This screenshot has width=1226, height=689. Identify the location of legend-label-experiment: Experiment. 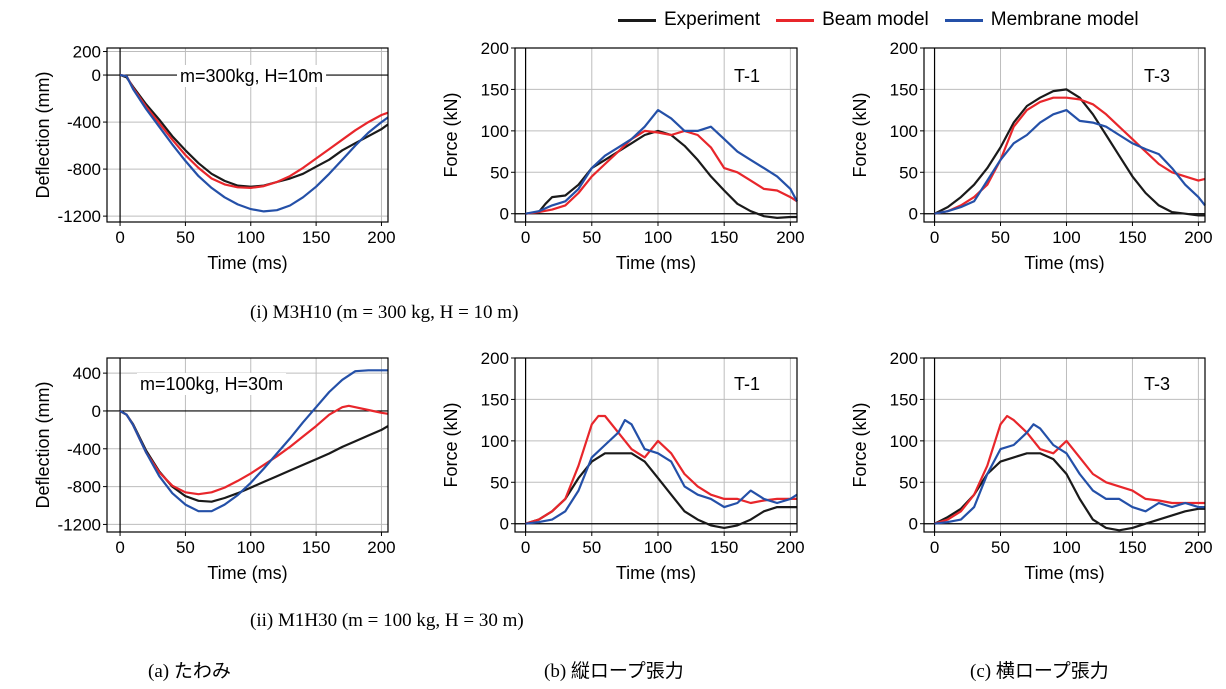
(712, 19).